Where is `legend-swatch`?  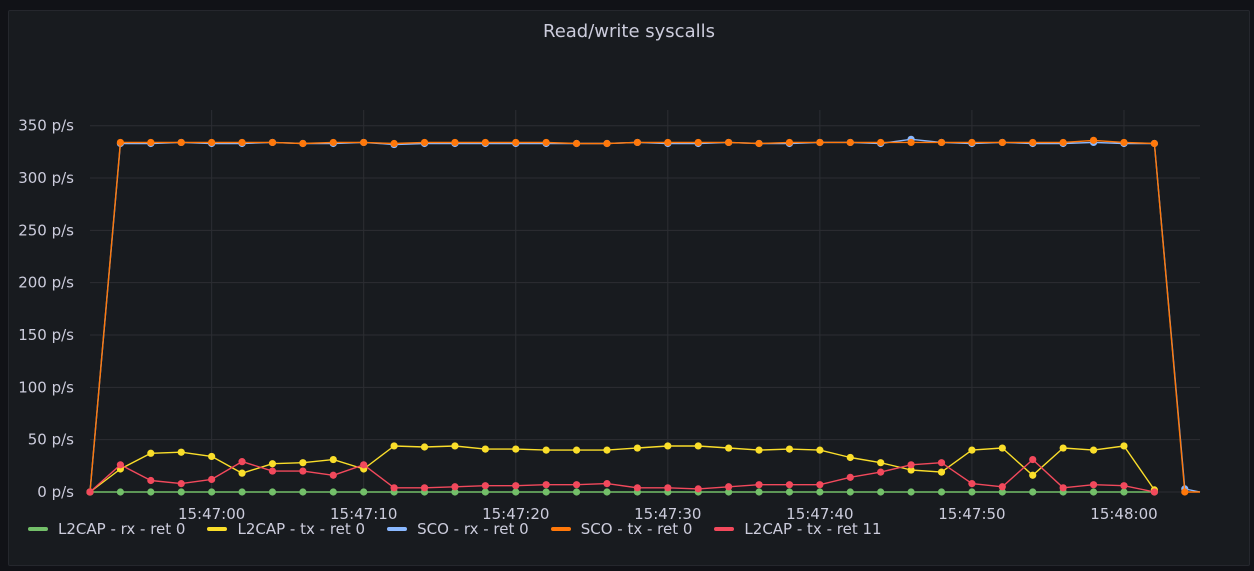
legend-swatch is located at coordinates (560, 529).